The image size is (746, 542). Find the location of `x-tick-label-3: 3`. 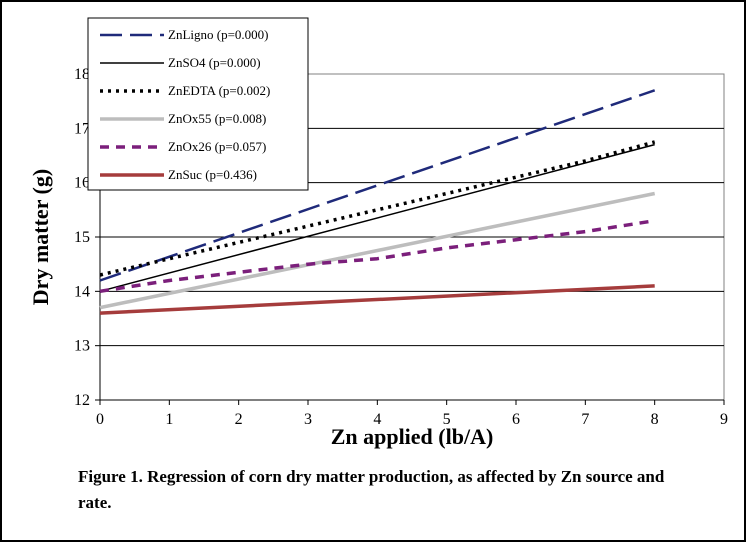

x-tick-label-3: 3 is located at coordinates (308, 419).